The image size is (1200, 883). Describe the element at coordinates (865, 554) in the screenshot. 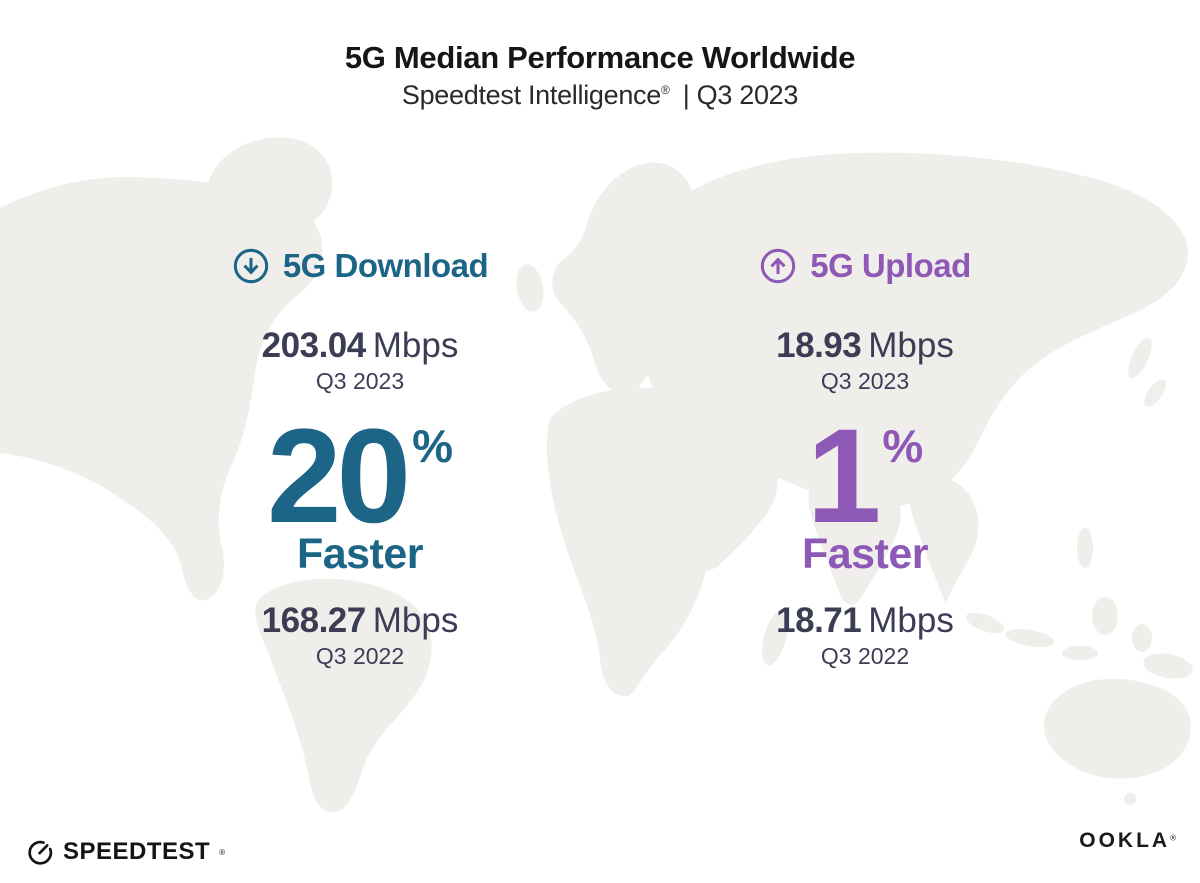

I see `upload-change-label: Faster` at that location.